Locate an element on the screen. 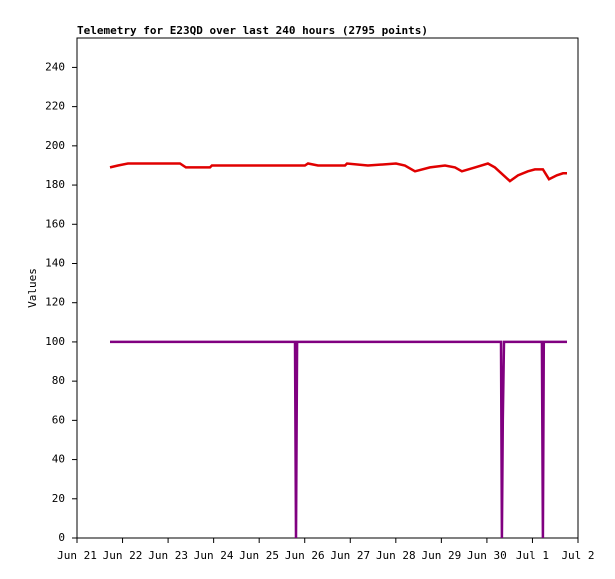 The image size is (615, 579). x-tick-label: Jun 27 is located at coordinates (350, 555).